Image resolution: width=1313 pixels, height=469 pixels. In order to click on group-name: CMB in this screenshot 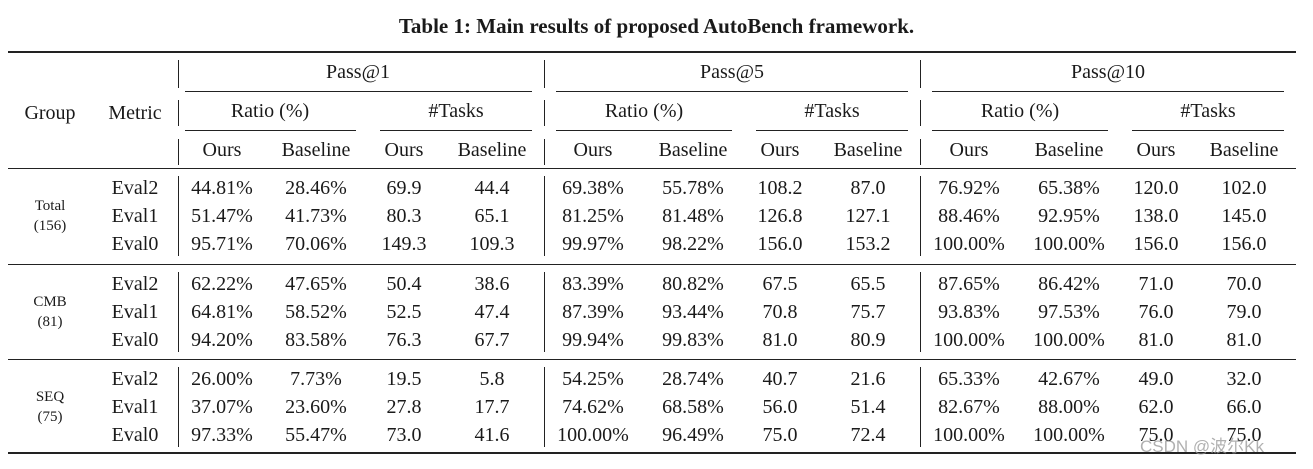, I will do `click(50, 302)`.